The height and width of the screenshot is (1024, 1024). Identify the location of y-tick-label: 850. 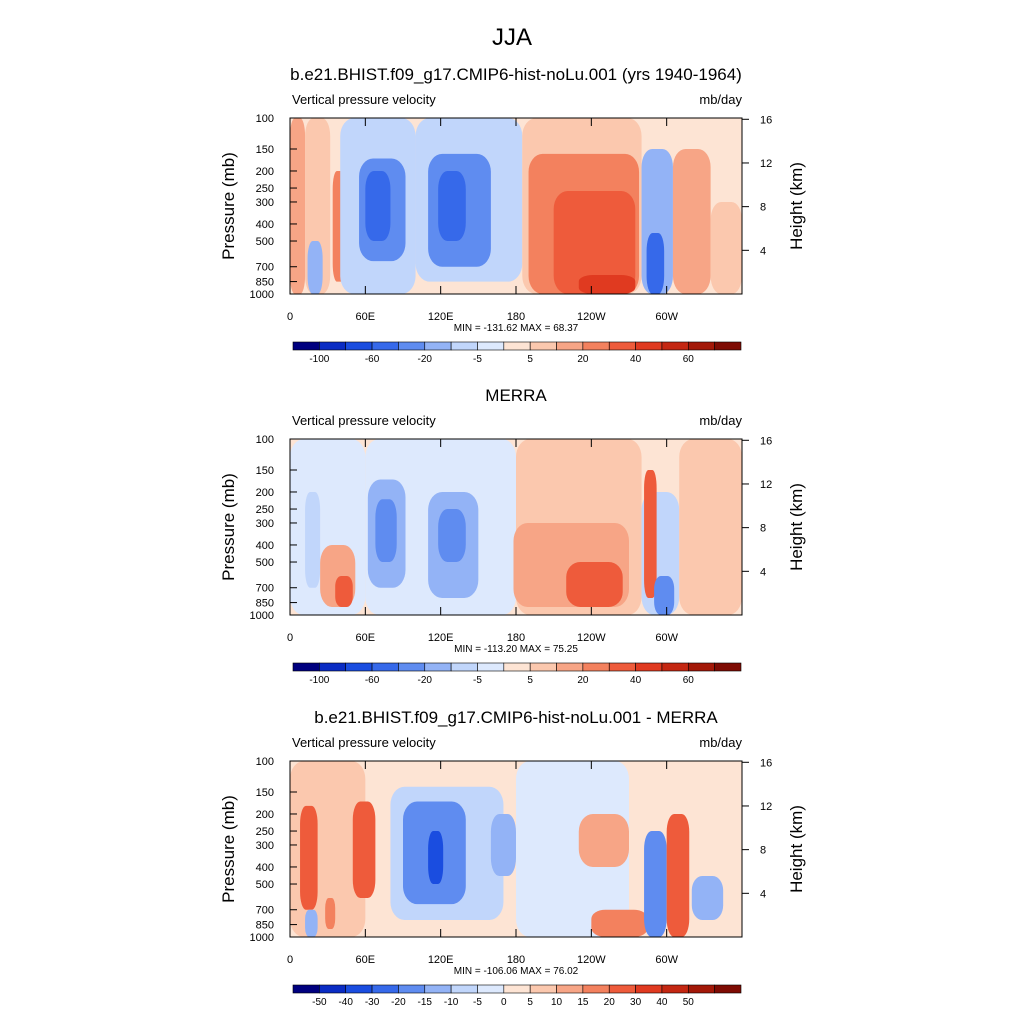
(265, 283).